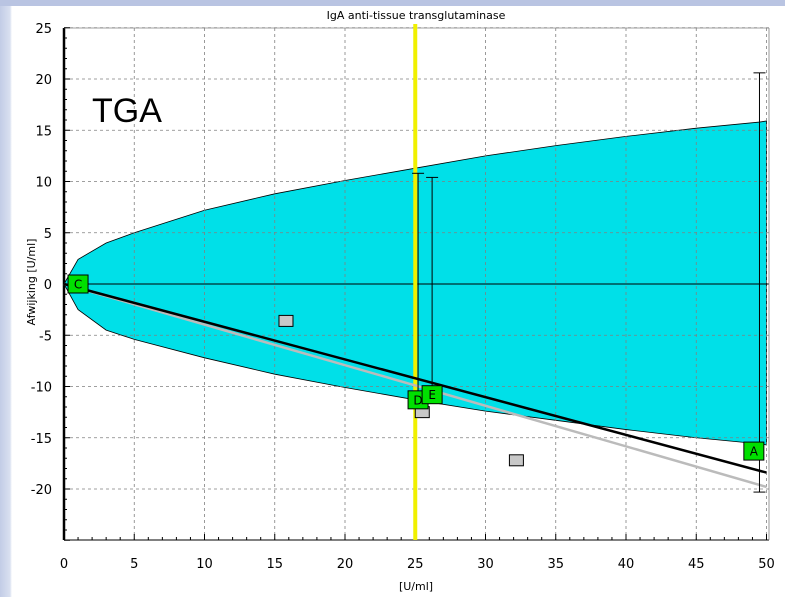 The width and height of the screenshot is (785, 597). I want to click on labeled-point: A, so click(754, 451).